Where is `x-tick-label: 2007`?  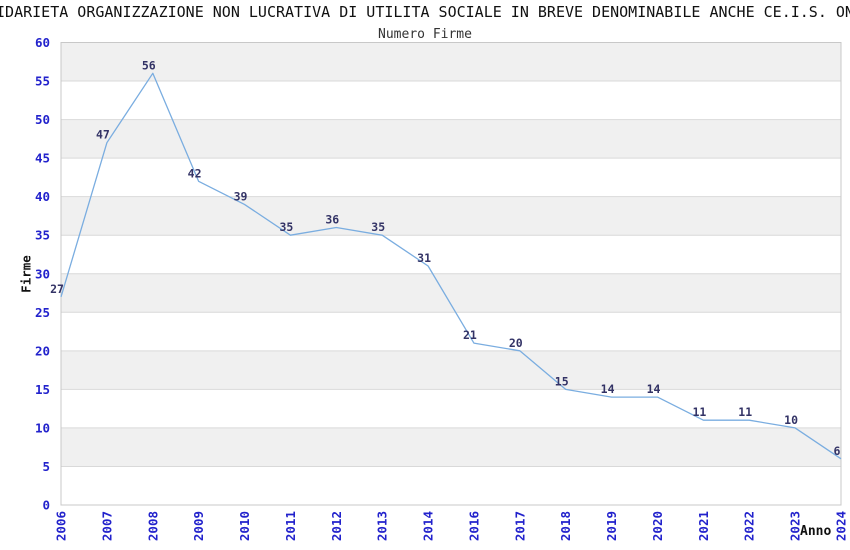
x-tick-label: 2007 is located at coordinates (106, 526).